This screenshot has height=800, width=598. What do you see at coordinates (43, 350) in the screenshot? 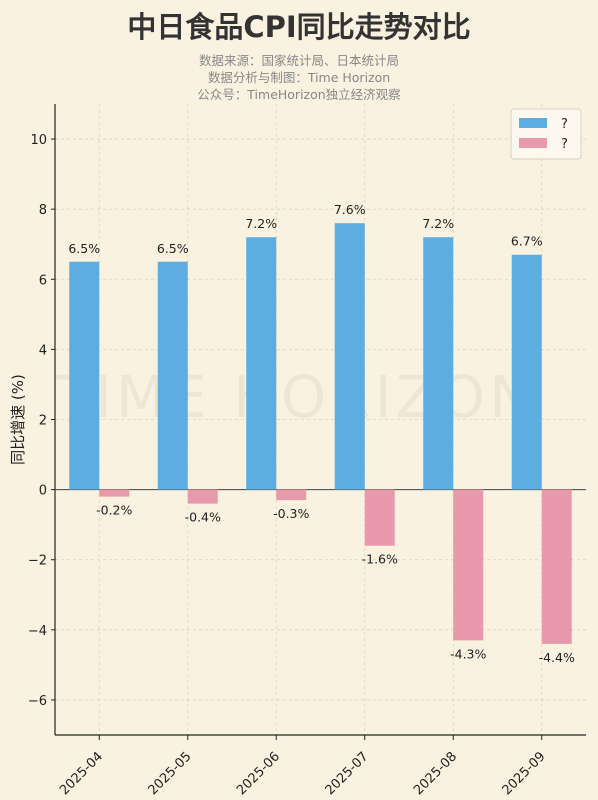
I see `y-tick-label: 4` at bounding box center [43, 350].